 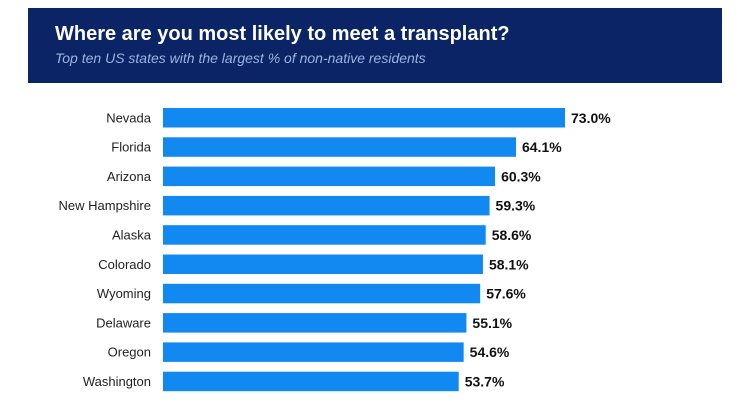 What do you see at coordinates (129, 176) in the screenshot?
I see `category-label: Arizona` at bounding box center [129, 176].